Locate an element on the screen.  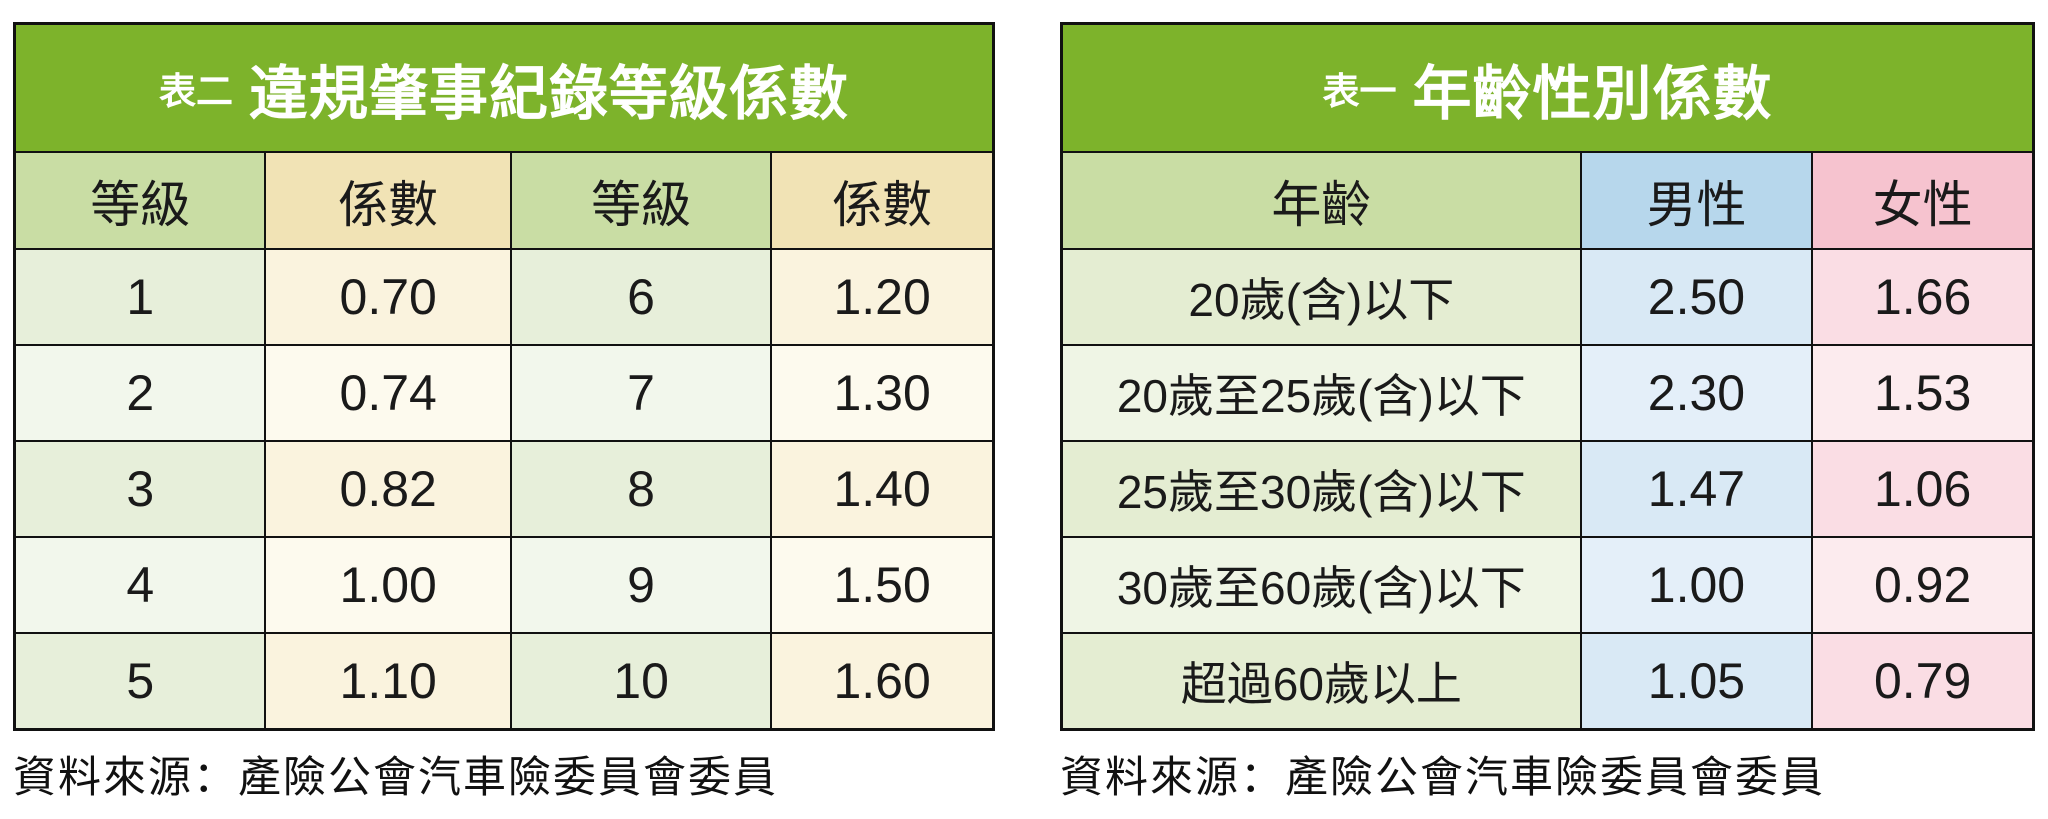
column-header-grade-2: 等級 is located at coordinates (641, 200).